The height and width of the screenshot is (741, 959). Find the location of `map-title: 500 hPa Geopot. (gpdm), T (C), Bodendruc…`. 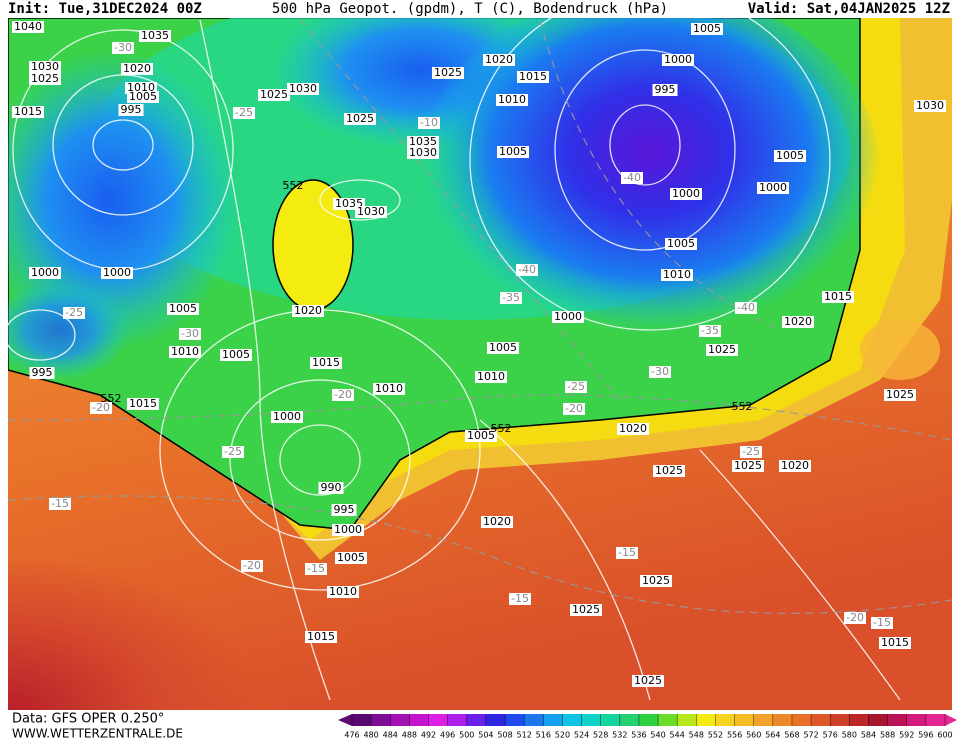

map-title: 500 hPa Geopot. (gpdm), T (C), Bodendruc… is located at coordinates (470, 9).